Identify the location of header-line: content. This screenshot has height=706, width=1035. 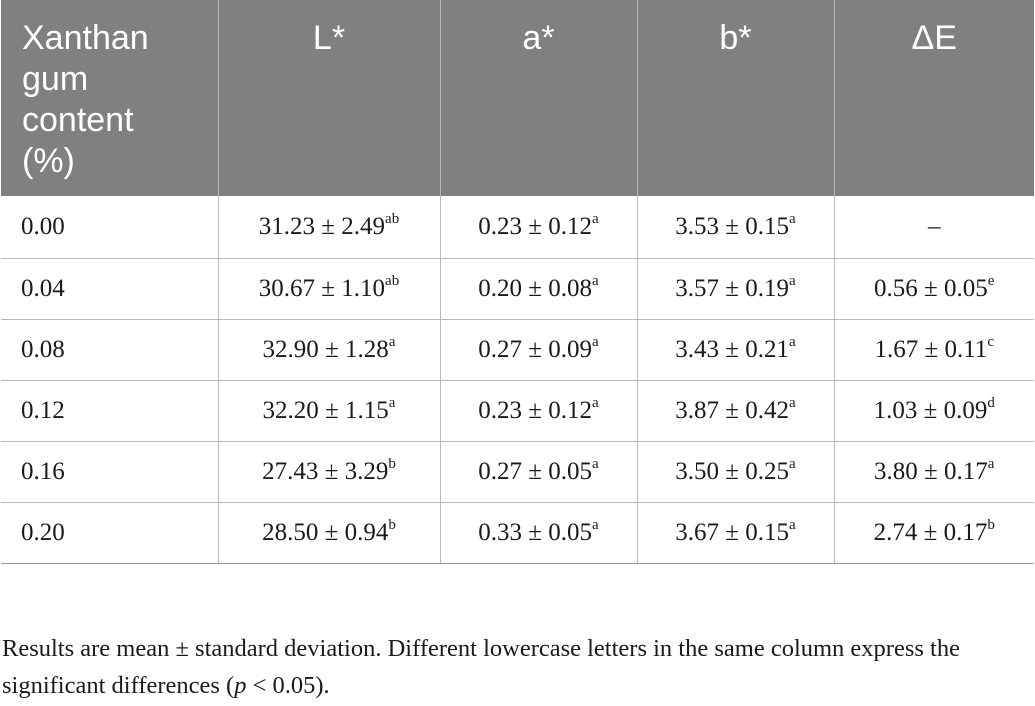
(78, 120).